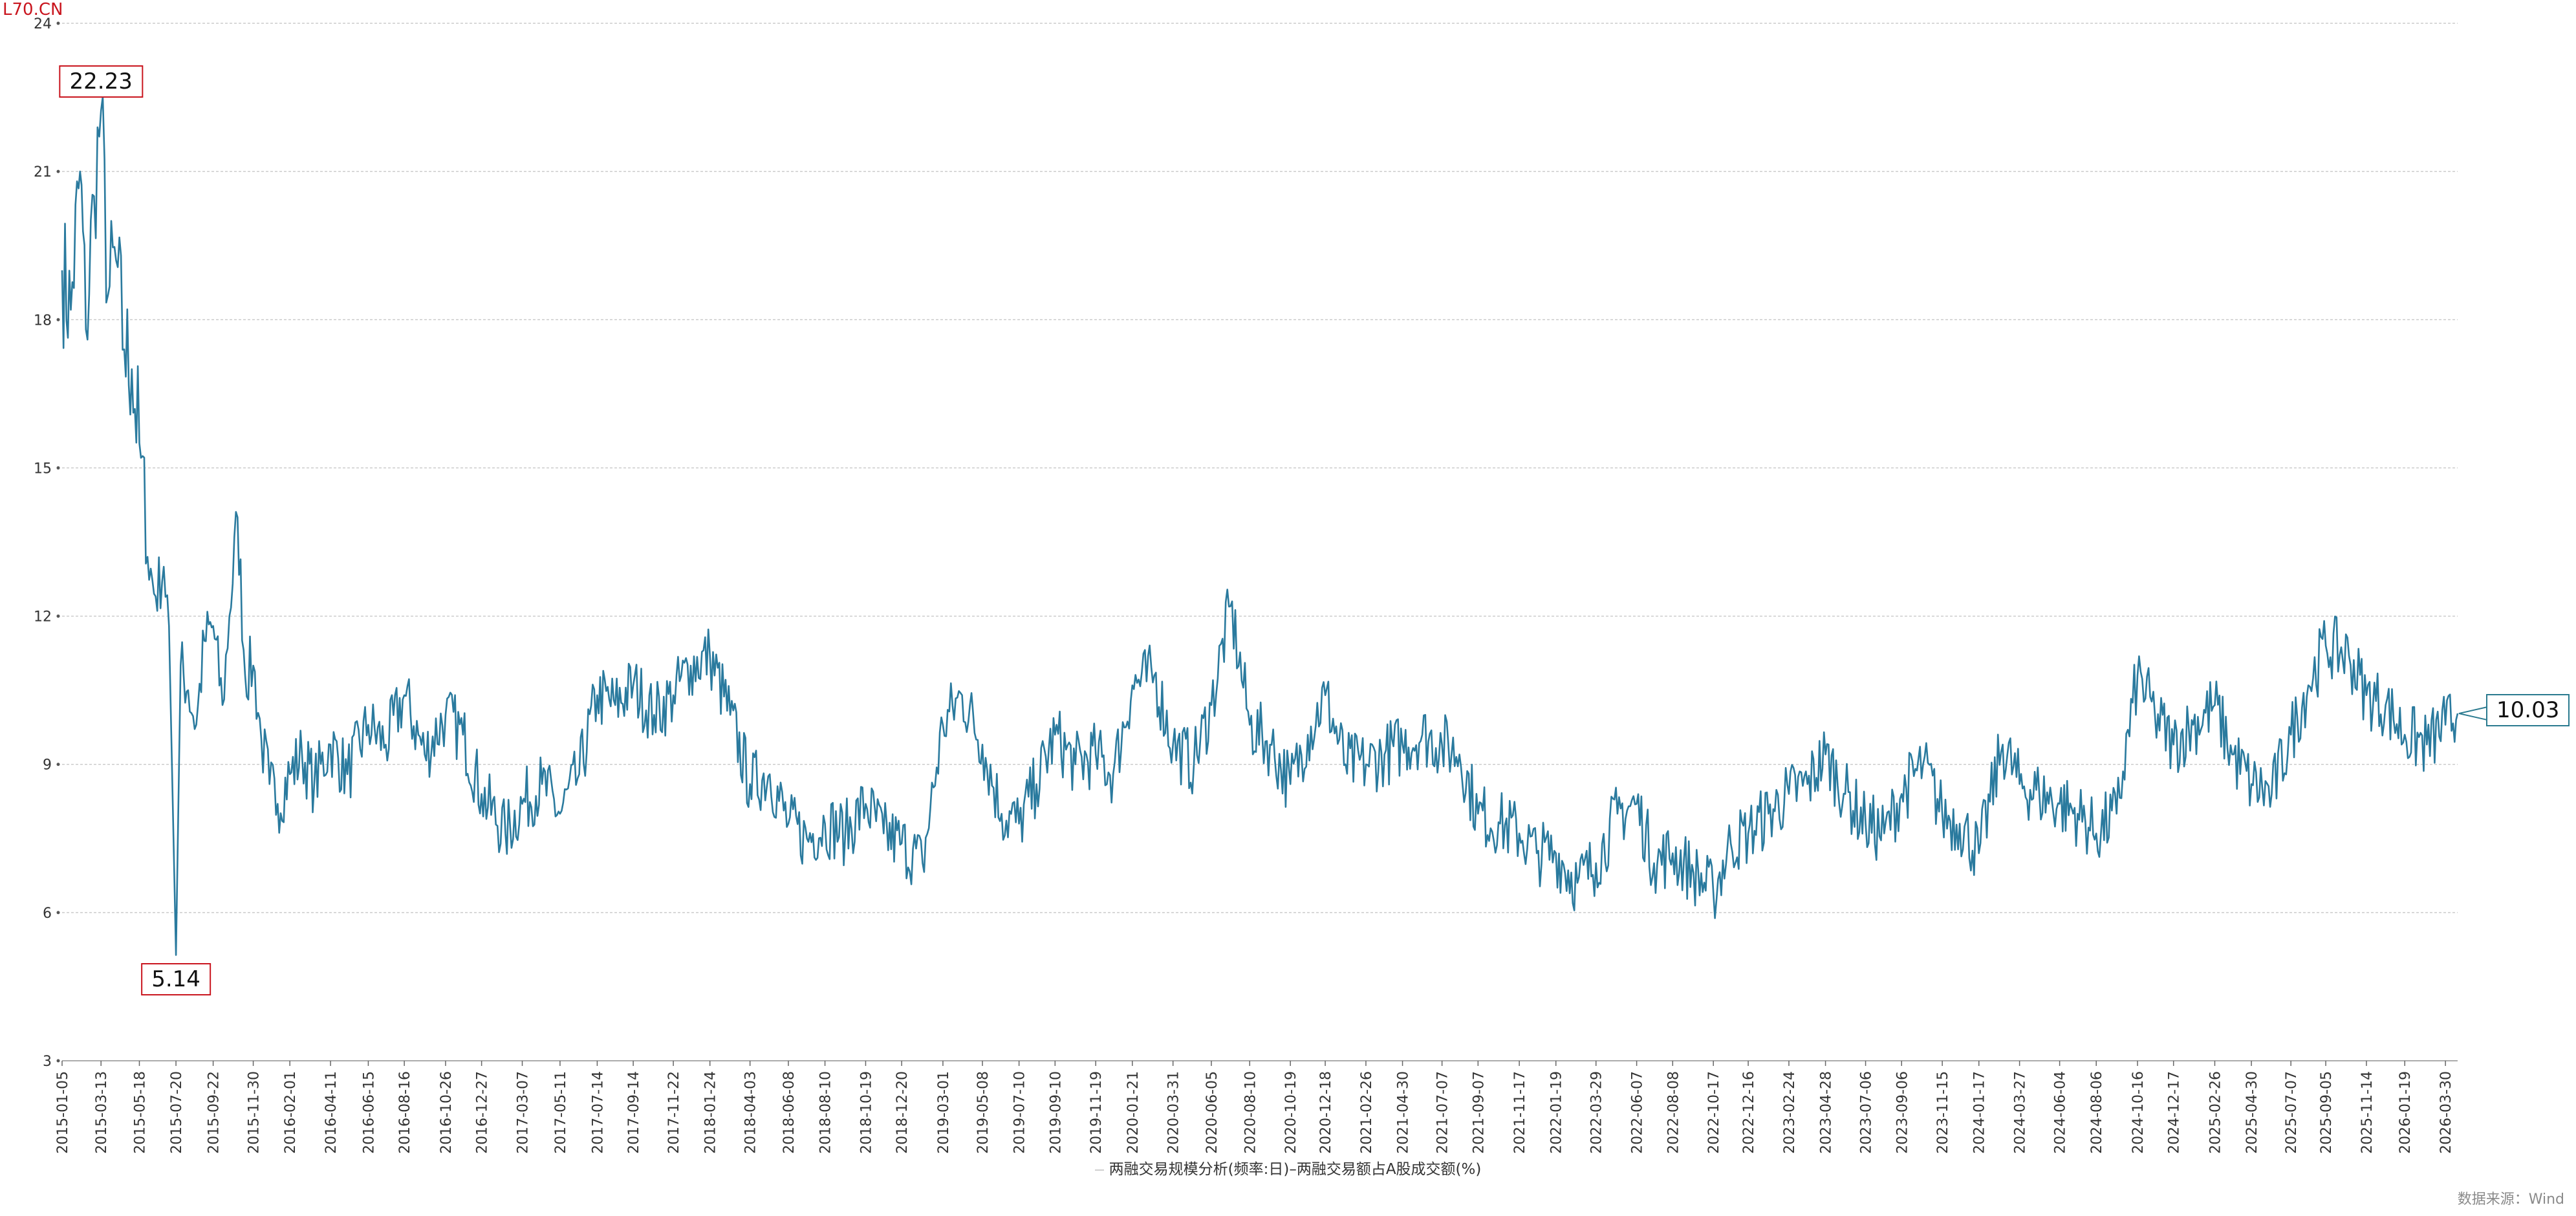  Describe the element at coordinates (2446, 1112) in the screenshot. I see `x-tick-label: 2026-03-30` at that location.